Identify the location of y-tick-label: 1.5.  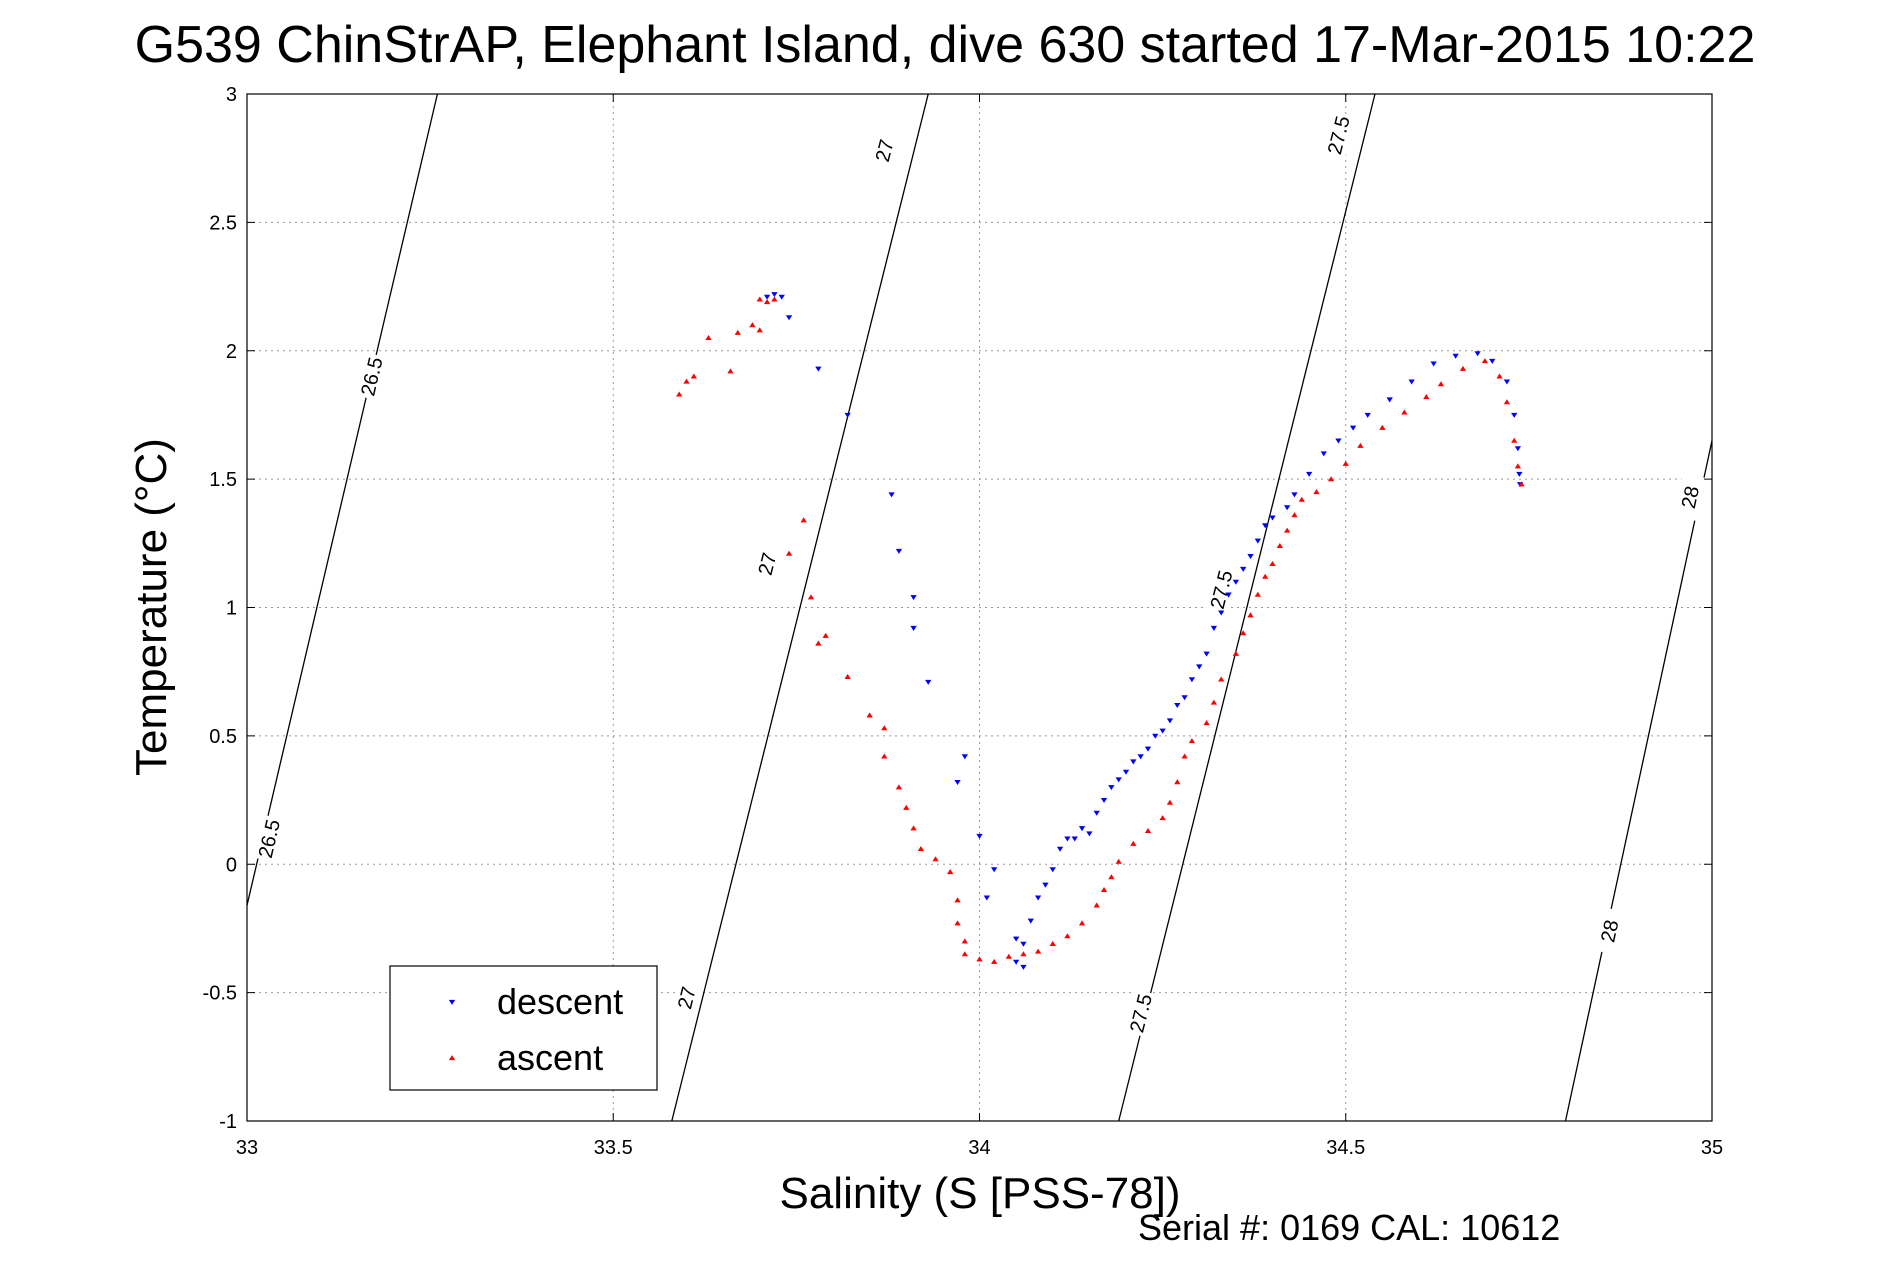
(223, 480).